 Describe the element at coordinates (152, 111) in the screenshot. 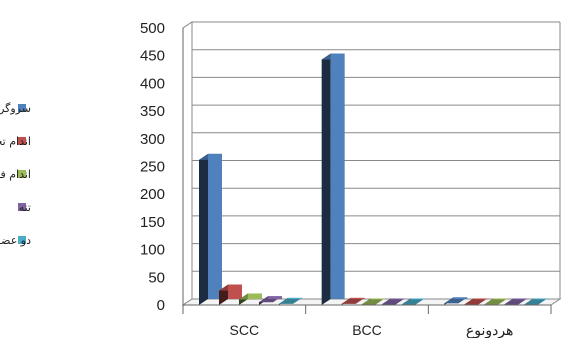

I see `y-tick-label: 350` at that location.